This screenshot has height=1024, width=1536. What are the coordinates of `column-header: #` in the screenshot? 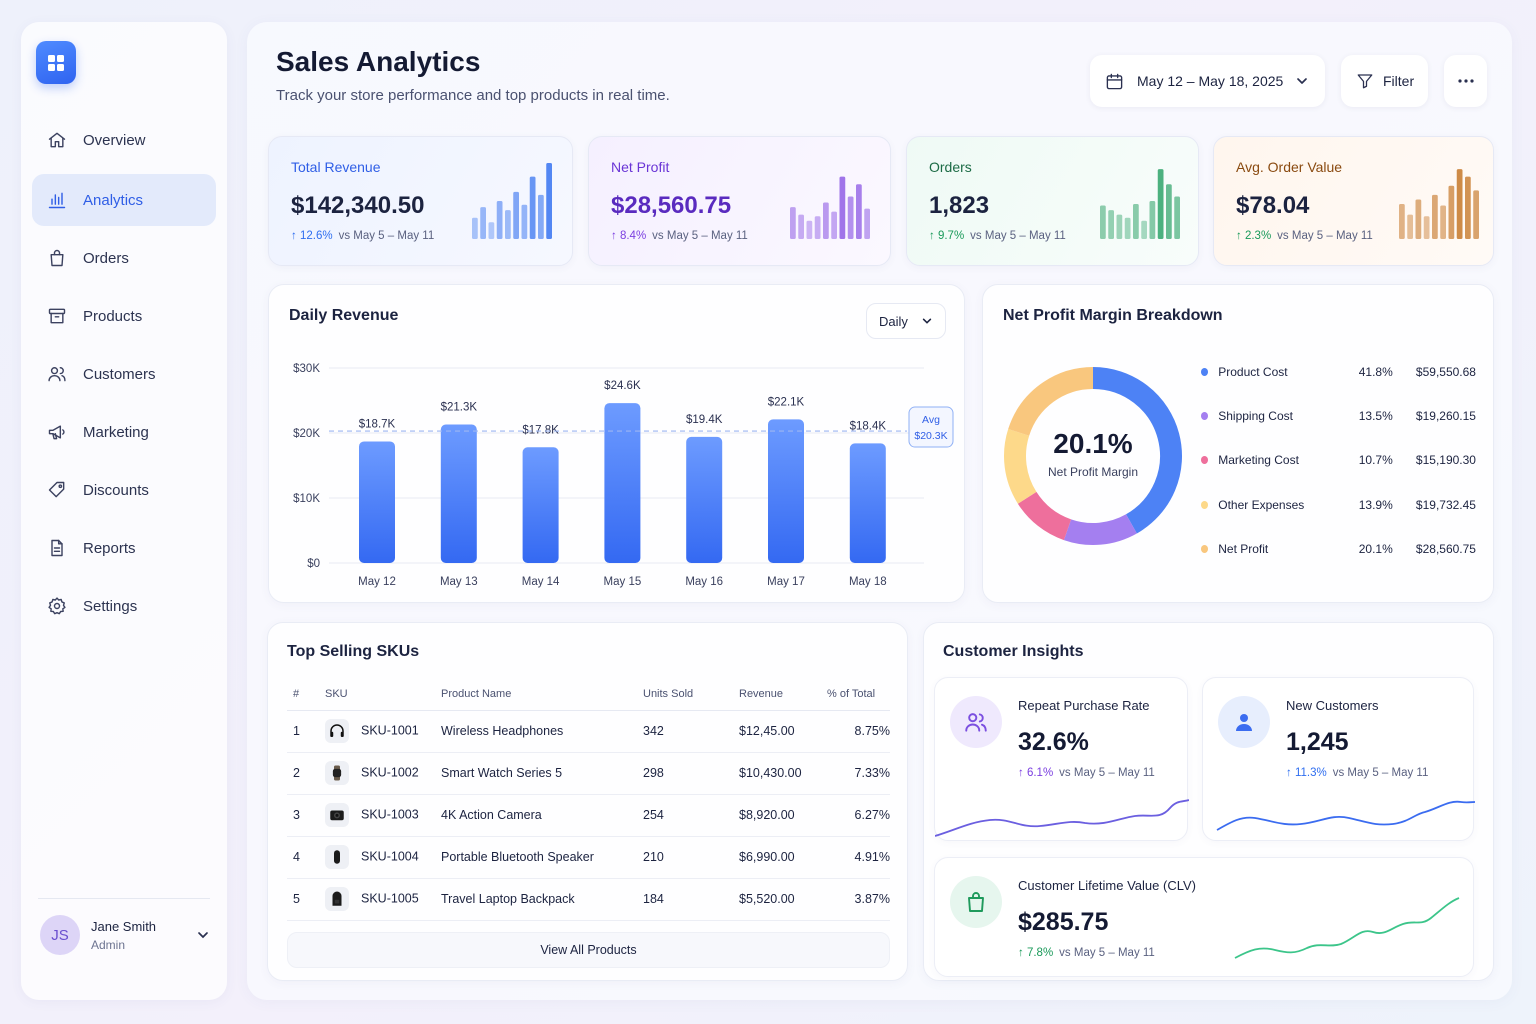 It's located at (306, 694).